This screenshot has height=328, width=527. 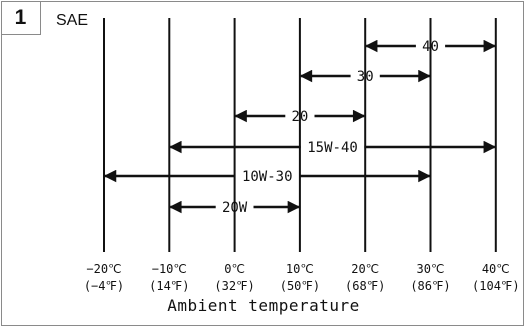 I want to click on grade-bar-20w: 20W, so click(x=235, y=208).